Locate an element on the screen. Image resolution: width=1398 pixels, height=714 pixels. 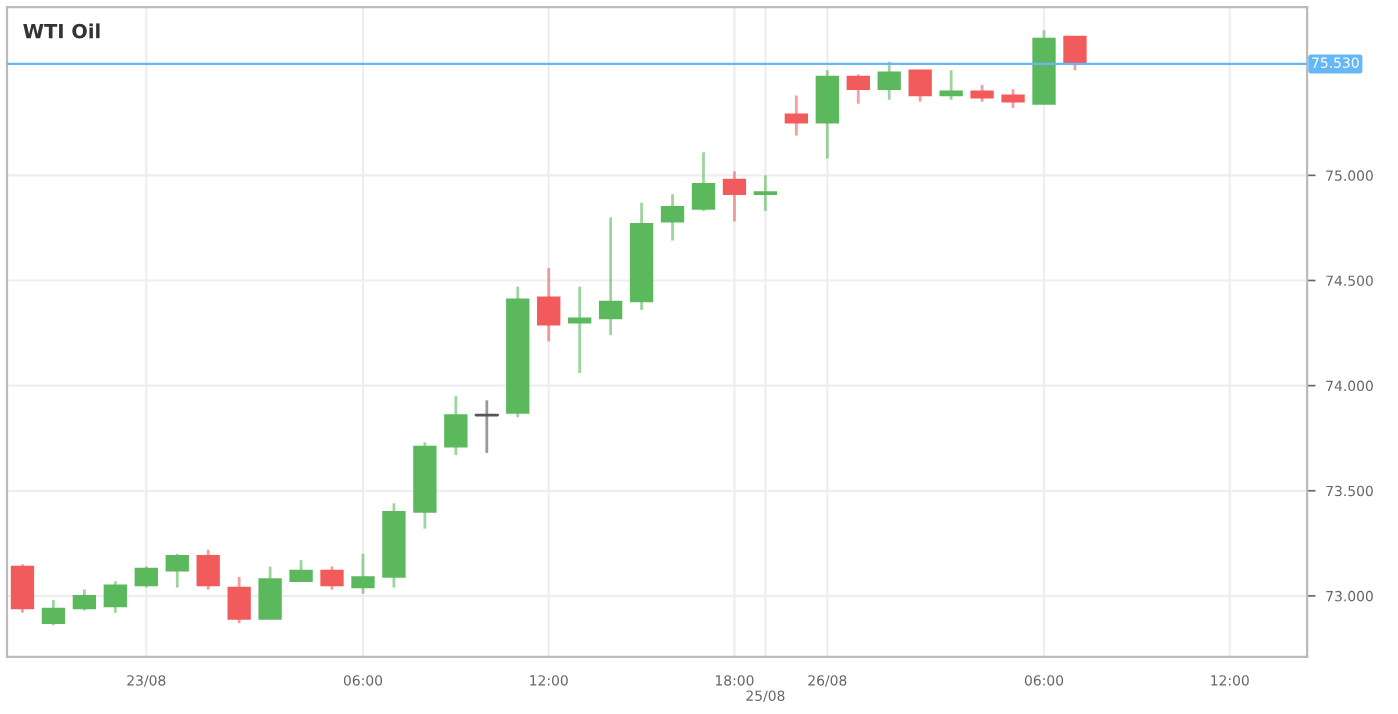
text: WTI Oil is located at coordinates (61, 31).